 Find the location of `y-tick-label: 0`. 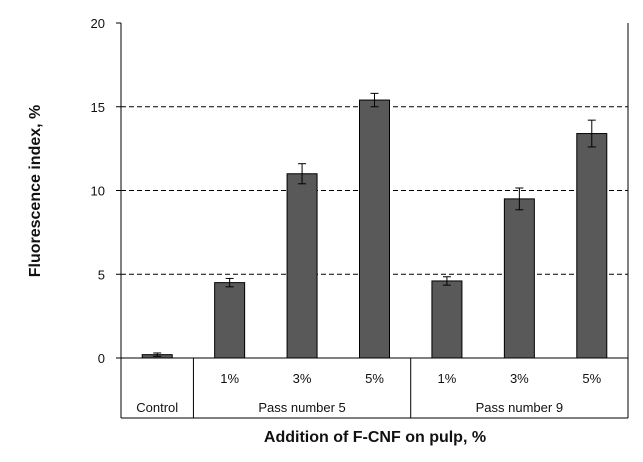

y-tick-label: 0 is located at coordinates (101, 358).